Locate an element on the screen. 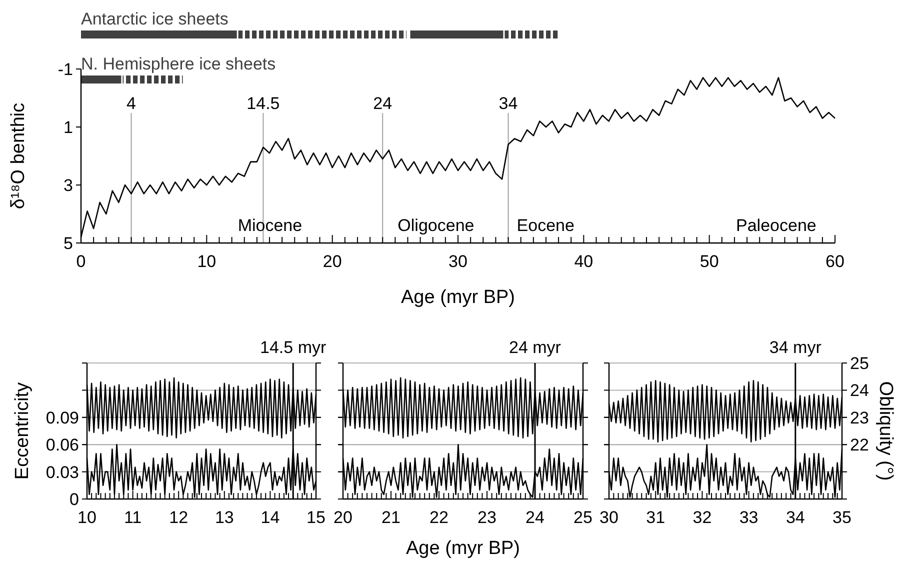 The height and width of the screenshot is (575, 906). x-tick-label: 35 is located at coordinates (842, 517).